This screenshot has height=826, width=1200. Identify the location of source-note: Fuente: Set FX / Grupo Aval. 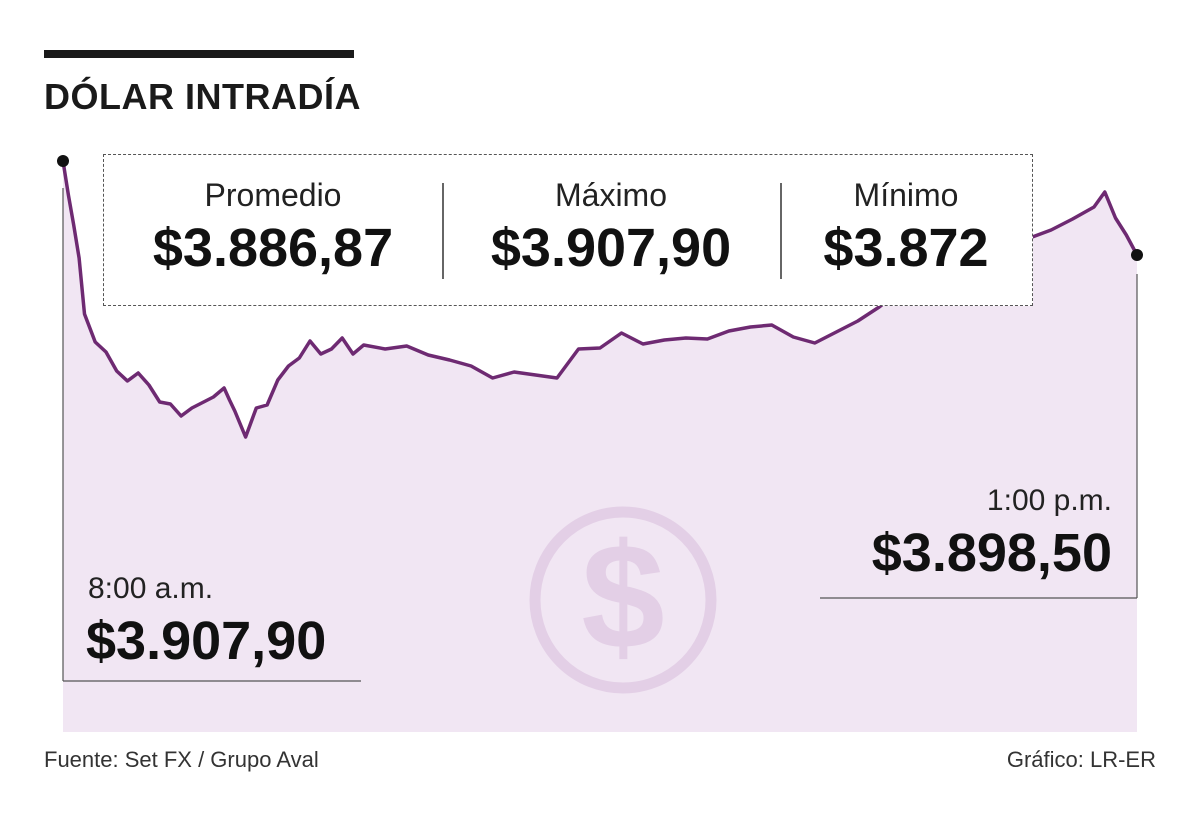
(181, 759).